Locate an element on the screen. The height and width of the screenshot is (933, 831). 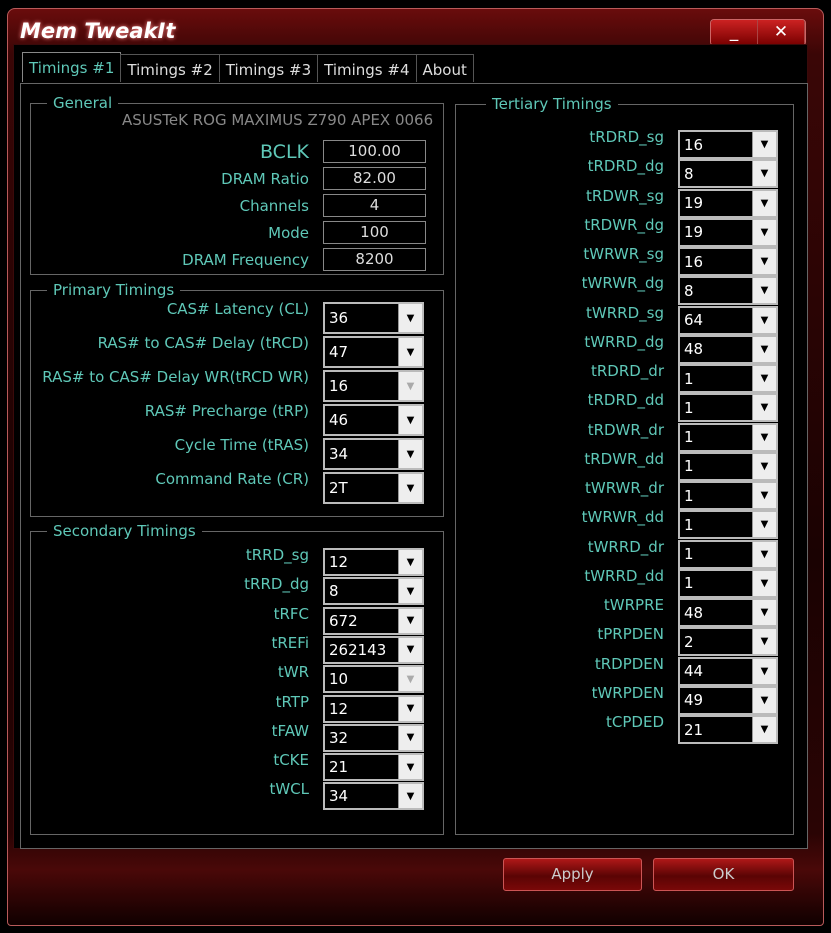
field-label: DRAM Ratio is located at coordinates (265, 178).